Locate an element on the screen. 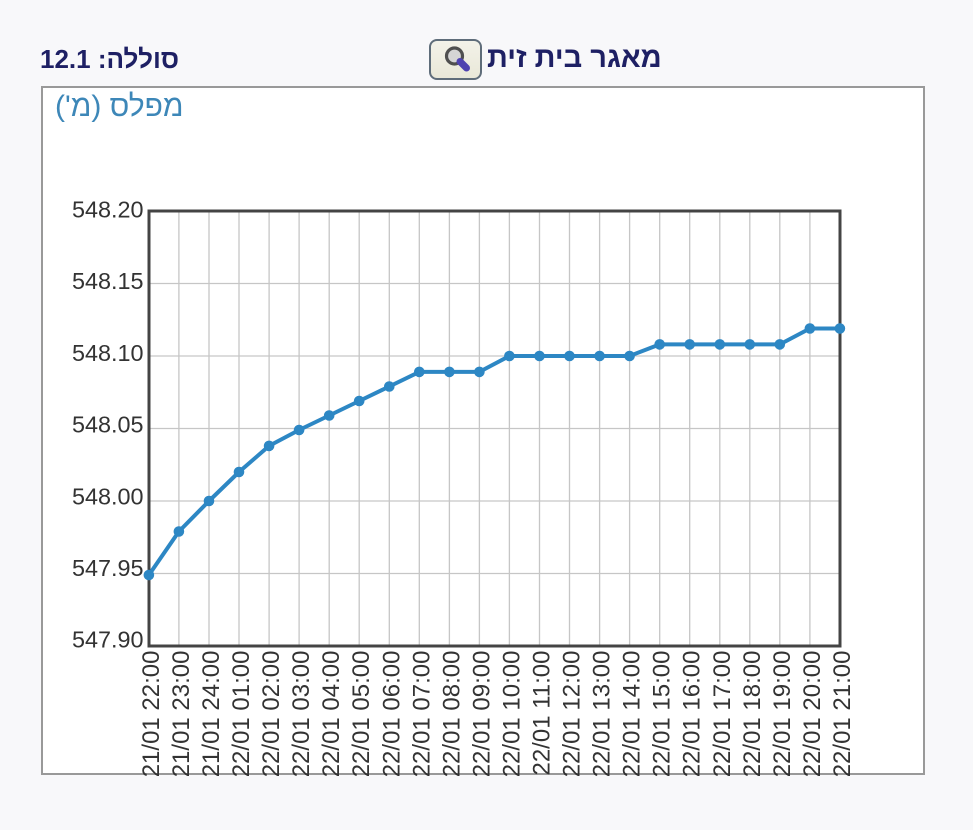 This screenshot has height=830, width=973. svg-text: 22/01 04:00 is located at coordinates (331, 714).